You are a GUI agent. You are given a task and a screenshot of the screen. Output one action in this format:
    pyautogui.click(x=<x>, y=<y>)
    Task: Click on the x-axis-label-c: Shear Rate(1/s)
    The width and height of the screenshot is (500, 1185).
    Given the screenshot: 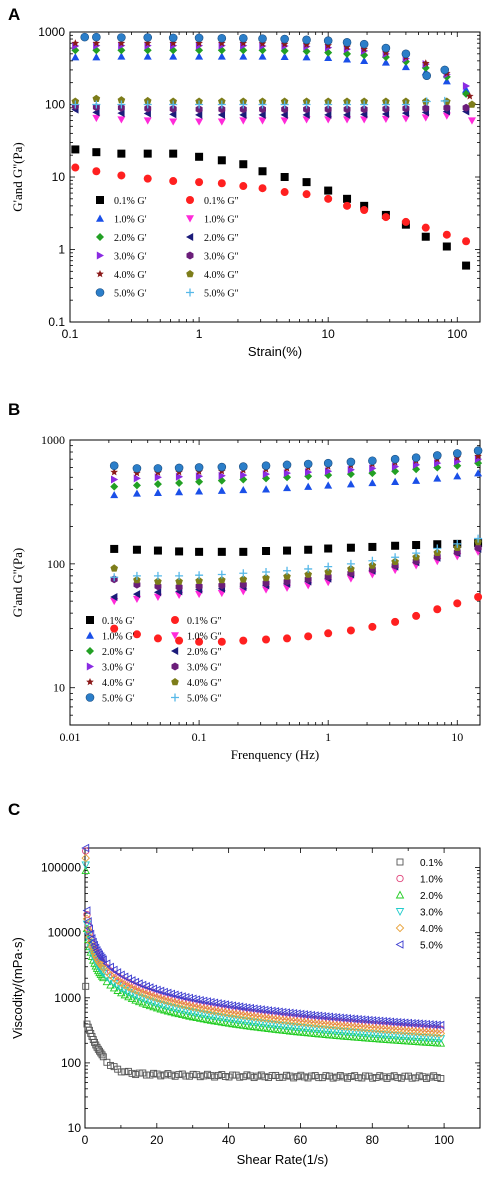 What is the action you would take?
    pyautogui.click(x=283, y=1159)
    